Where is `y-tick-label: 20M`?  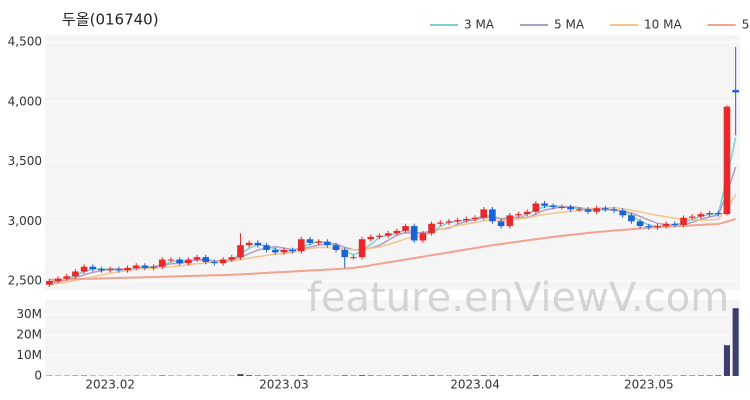 y-tick-label: 20M is located at coordinates (29, 334).